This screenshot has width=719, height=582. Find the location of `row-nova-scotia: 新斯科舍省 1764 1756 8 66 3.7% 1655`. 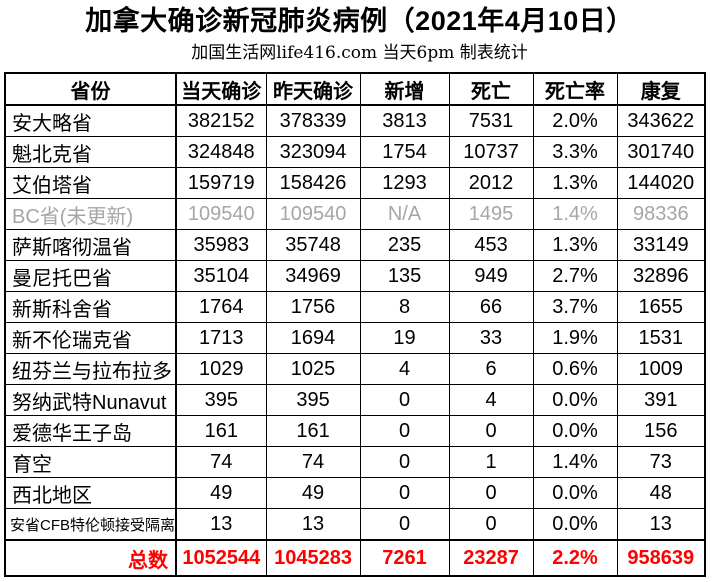

row-nova-scotia: 新斯科舍省 1764 1756 8 66 3.7% 1655 is located at coordinates (355, 307).